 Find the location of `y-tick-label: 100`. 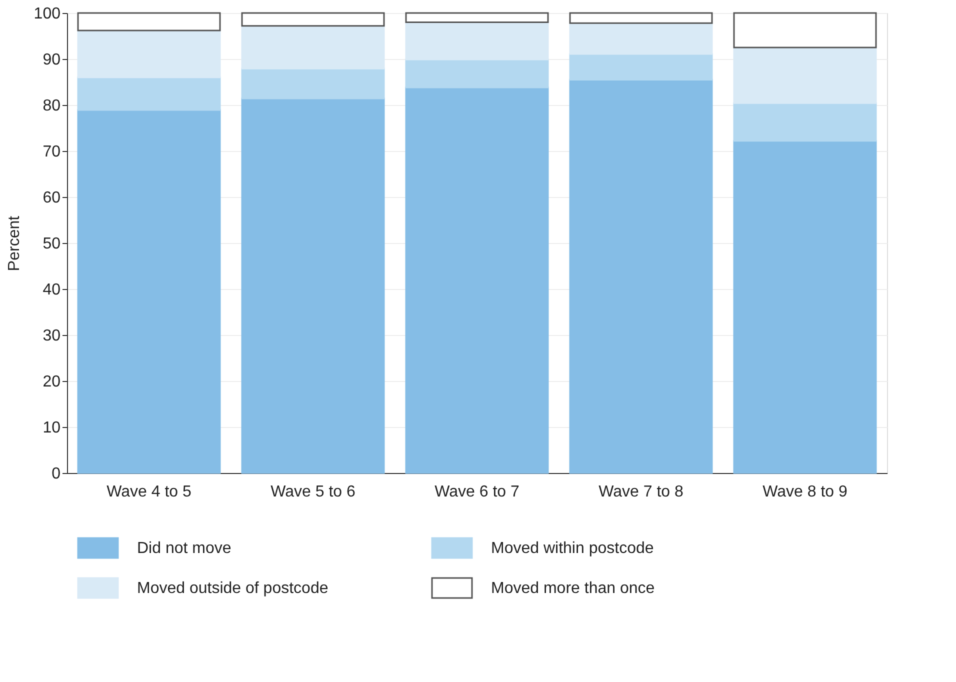

y-tick-label: 100 is located at coordinates (47, 14).